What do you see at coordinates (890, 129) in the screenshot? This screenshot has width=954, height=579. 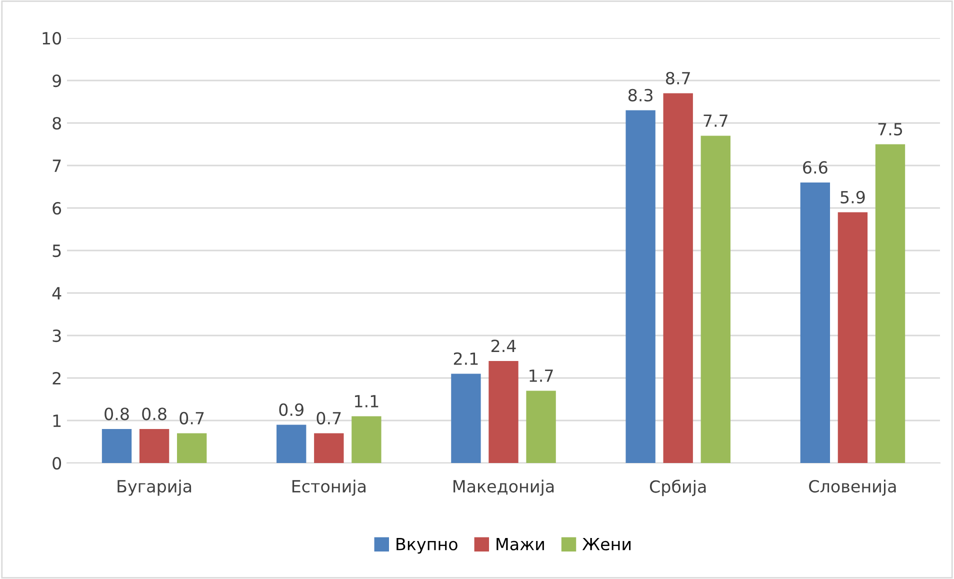 I see `data-label: 7.5` at bounding box center [890, 129].